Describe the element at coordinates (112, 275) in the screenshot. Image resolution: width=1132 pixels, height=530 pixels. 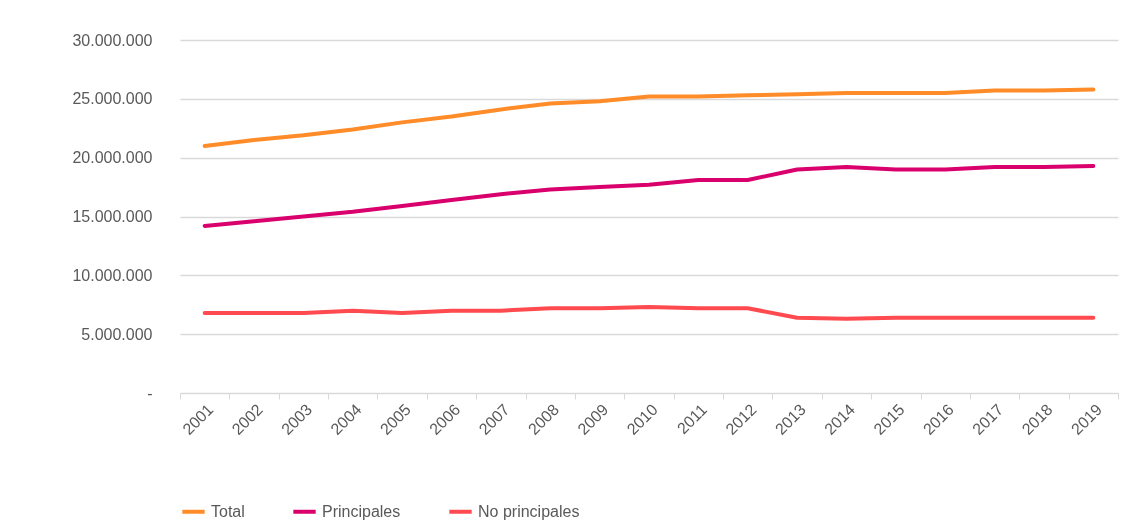
I see `y-tick-label: 10.000.000` at that location.